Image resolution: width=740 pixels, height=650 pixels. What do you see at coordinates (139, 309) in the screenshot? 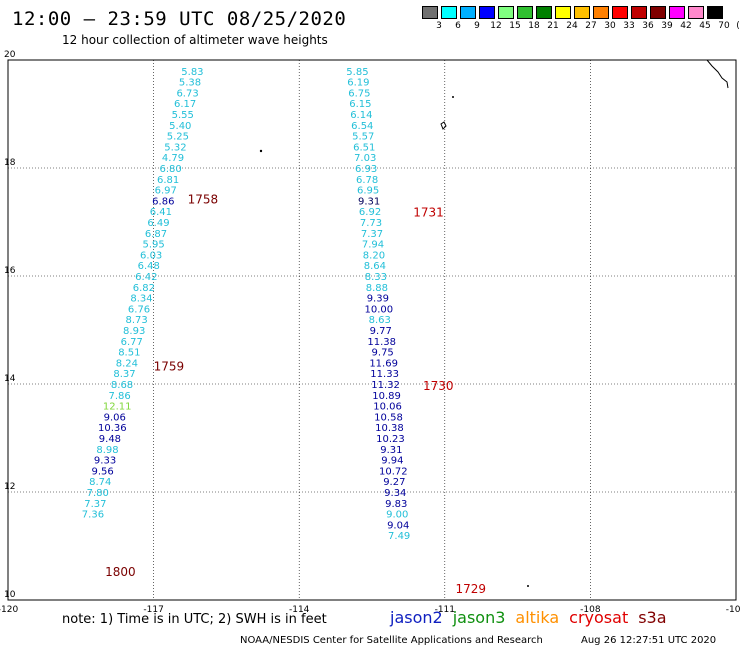
I see `wave-height-value: 6.76` at bounding box center [139, 309].